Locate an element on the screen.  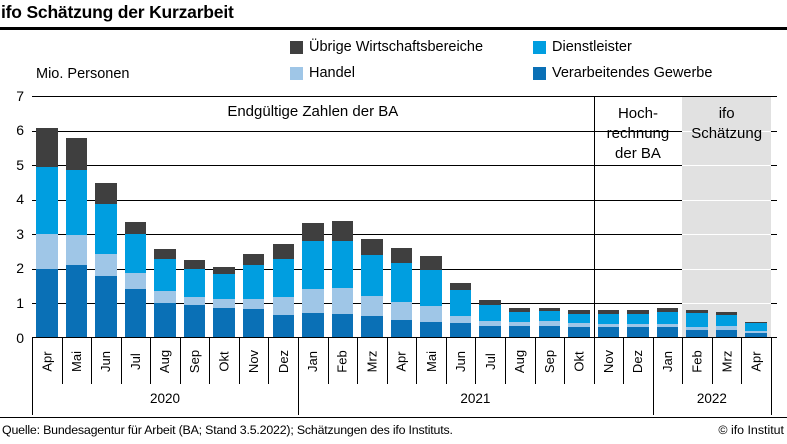
bar-sep-2021 is located at coordinates (549, 322).